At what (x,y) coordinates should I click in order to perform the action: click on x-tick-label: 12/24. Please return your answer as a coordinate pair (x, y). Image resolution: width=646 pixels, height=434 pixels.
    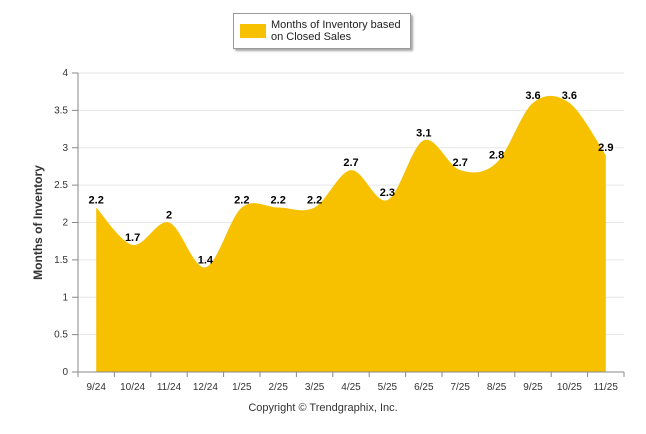
    Looking at the image, I should click on (205, 387).